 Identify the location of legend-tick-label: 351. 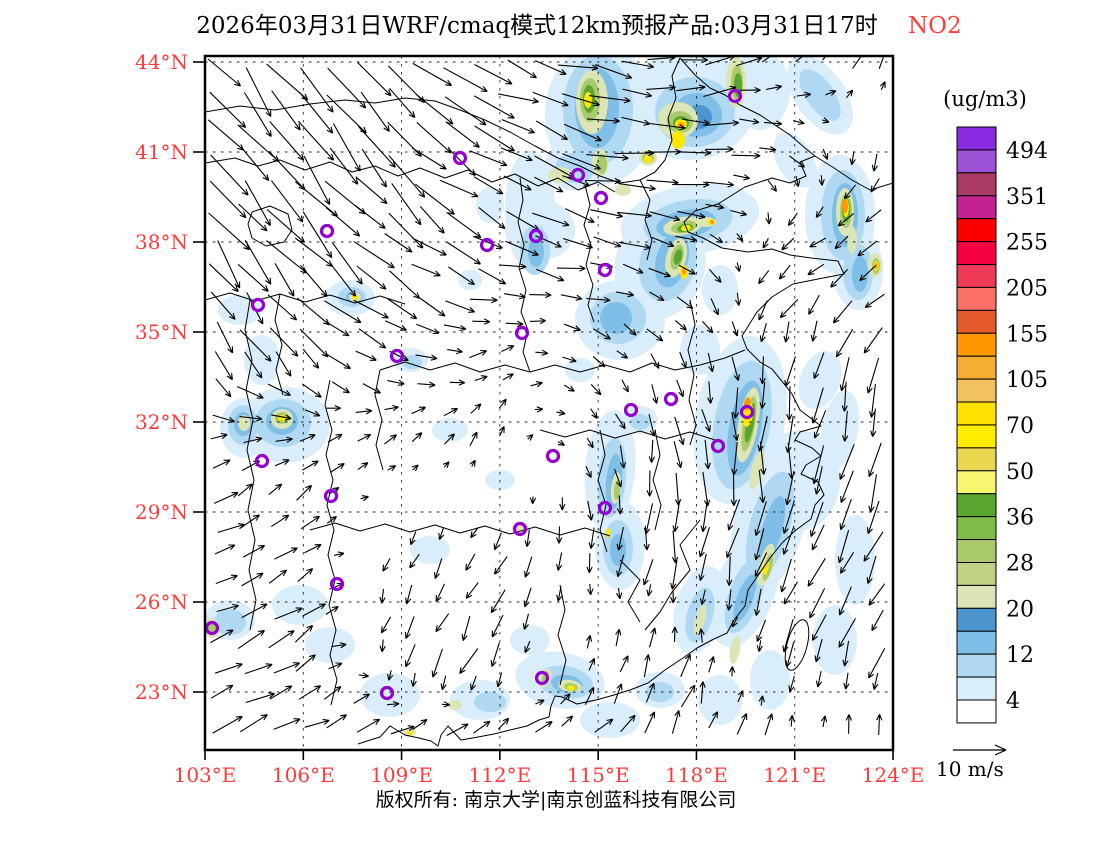
(1027, 197).